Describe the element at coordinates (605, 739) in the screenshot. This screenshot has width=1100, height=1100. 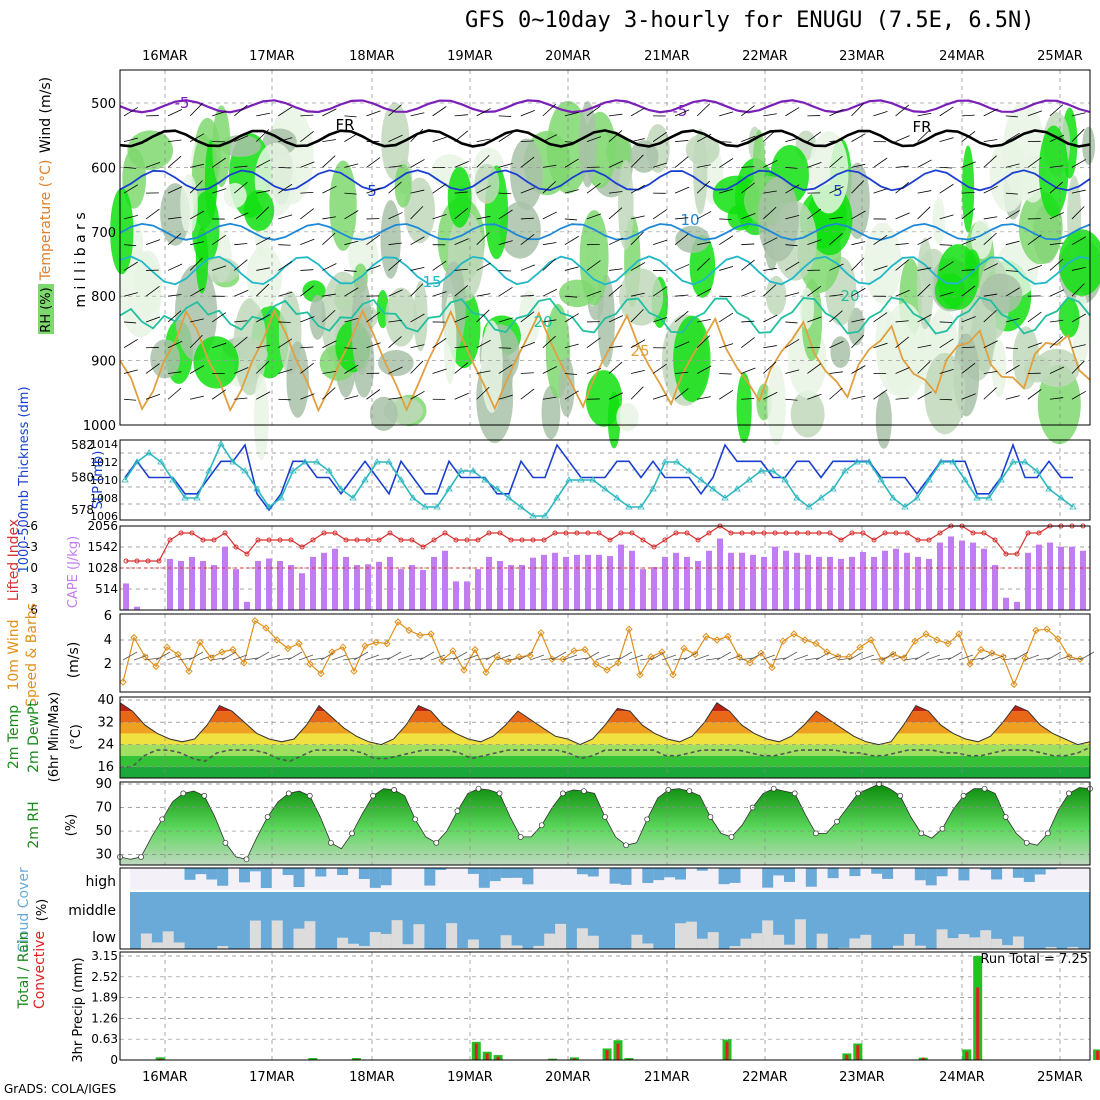
I see `temp-band` at that location.